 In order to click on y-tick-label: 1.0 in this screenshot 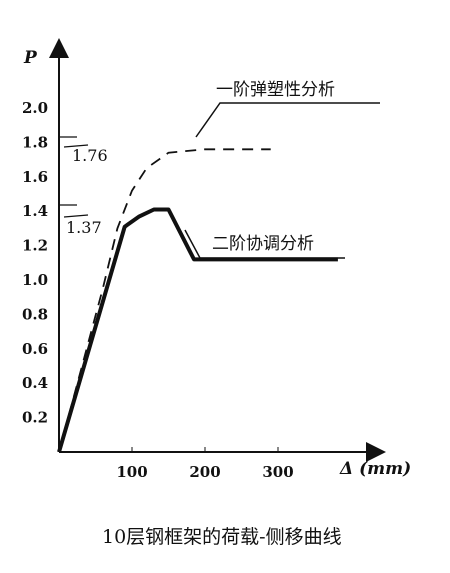, I will do `click(35, 280)`.